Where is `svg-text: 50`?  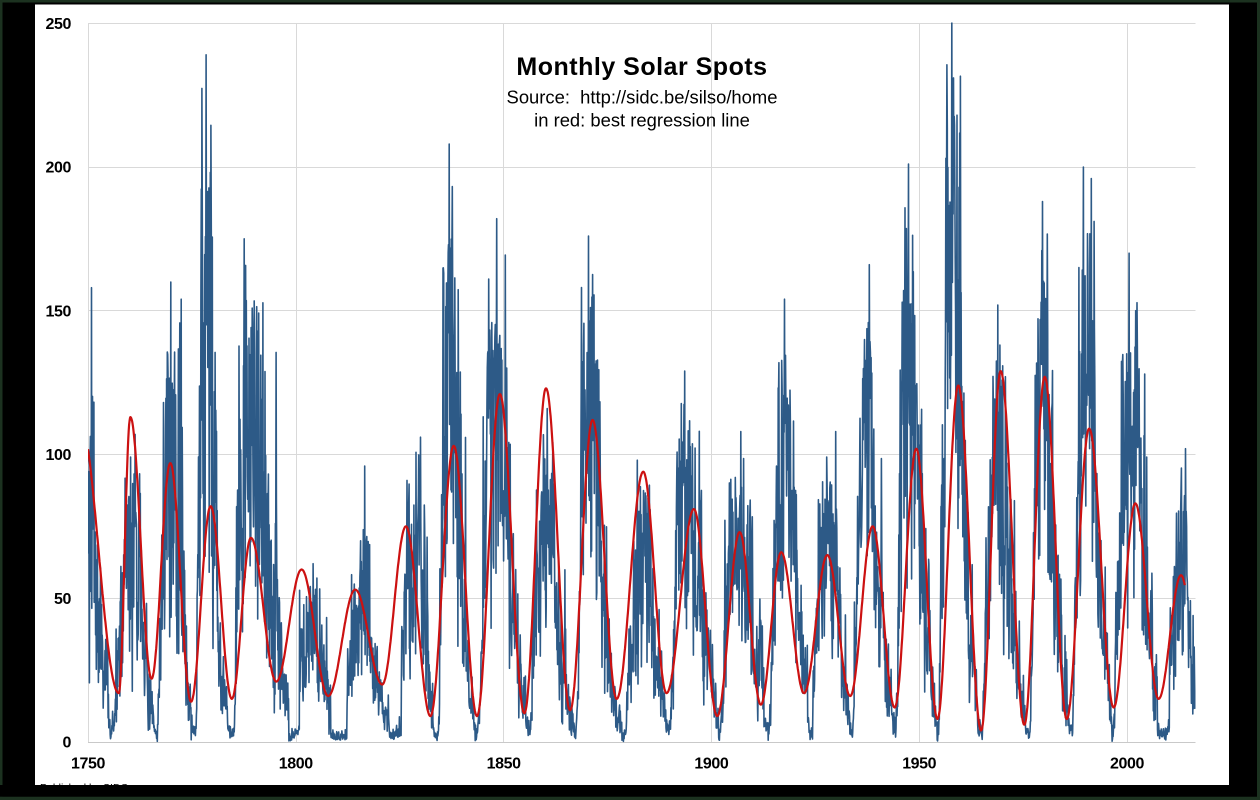 svg-text: 50 is located at coordinates (62, 599).